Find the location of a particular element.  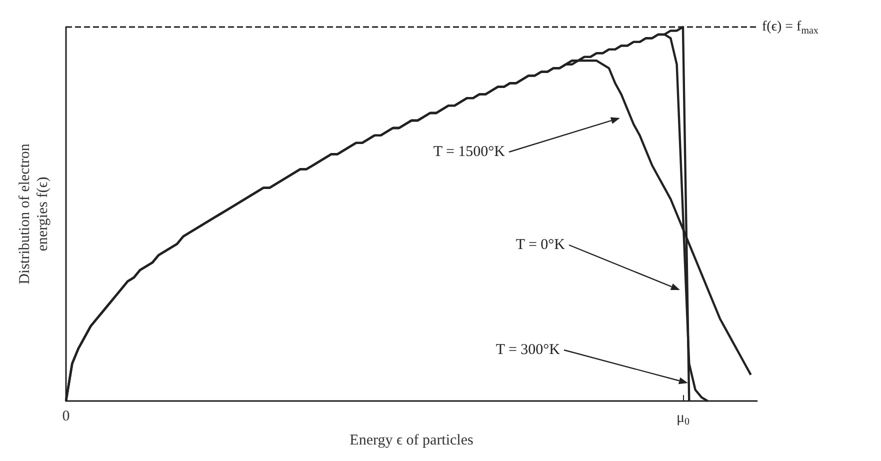

y-axis-title: Distribution of electron energies f(ϵ) is located at coordinates (34, 213).